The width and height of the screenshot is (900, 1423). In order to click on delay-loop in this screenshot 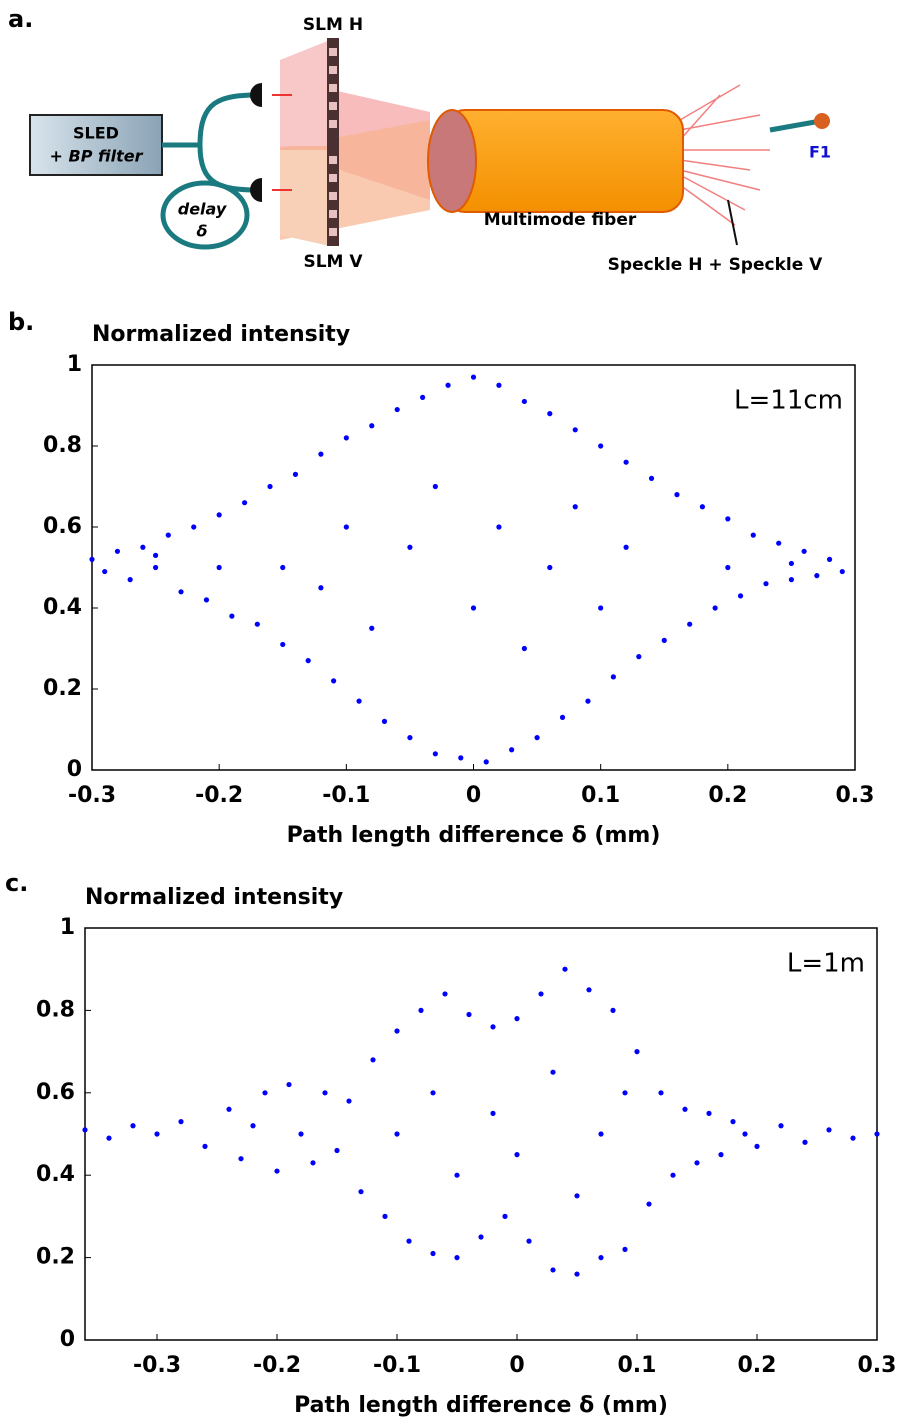, I will do `click(205, 215)`.